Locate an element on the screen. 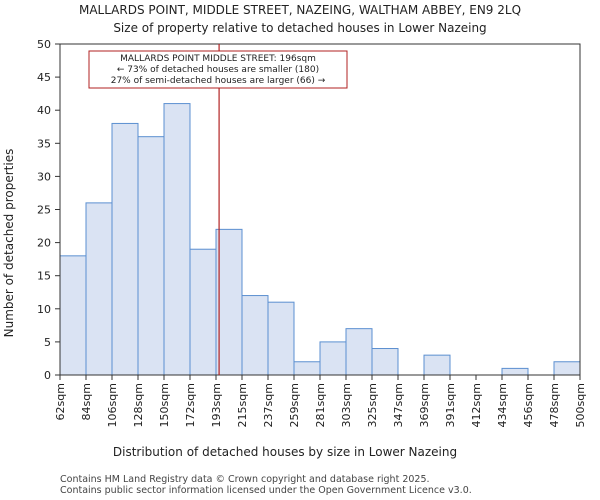 This screenshot has height=500, width=600. bar-215sqm is located at coordinates (255, 335).